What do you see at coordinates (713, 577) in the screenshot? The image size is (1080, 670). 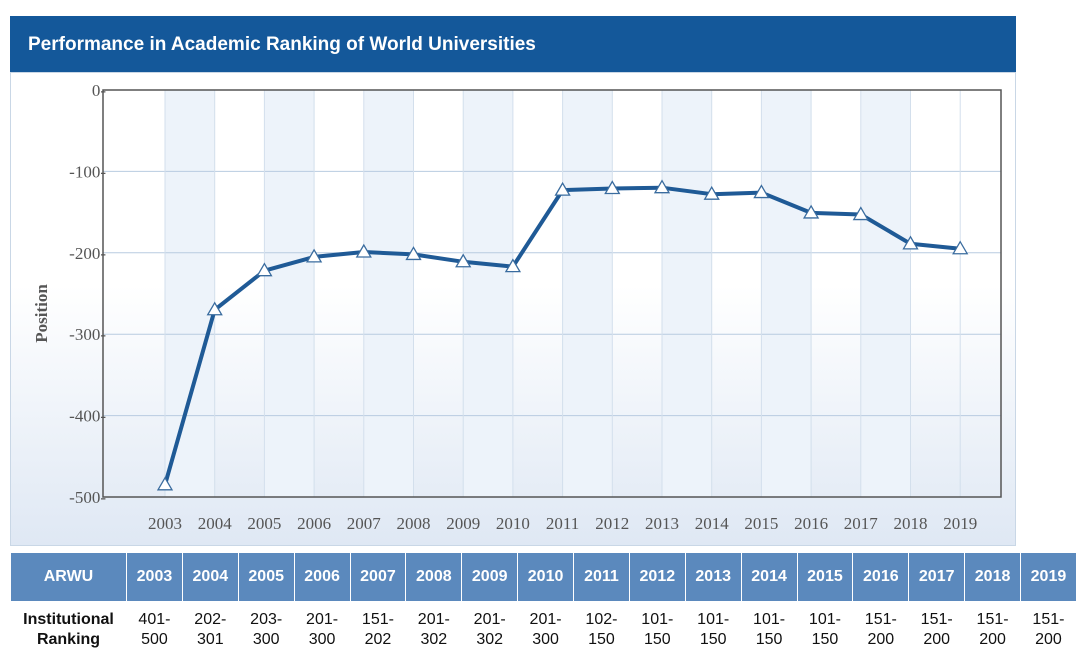 I see `table-header-year: 2013` at bounding box center [713, 577].